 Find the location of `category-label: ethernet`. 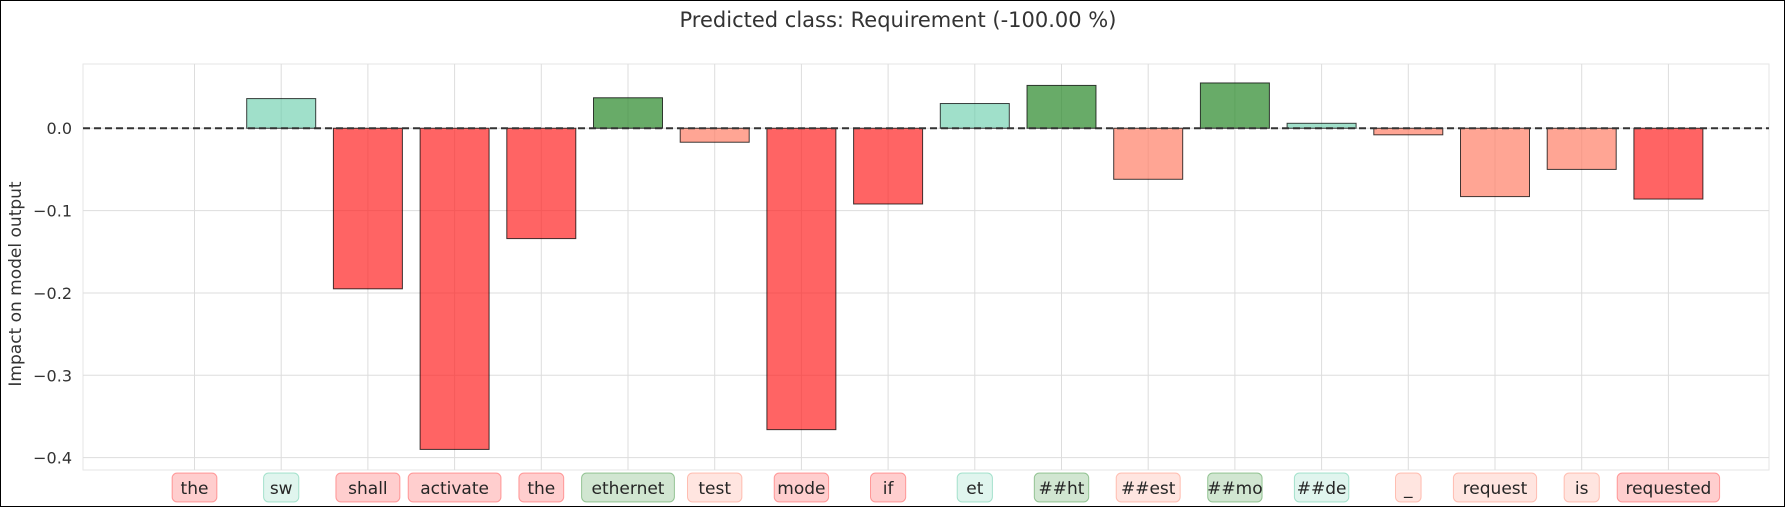

category-label: ethernet is located at coordinates (628, 489).